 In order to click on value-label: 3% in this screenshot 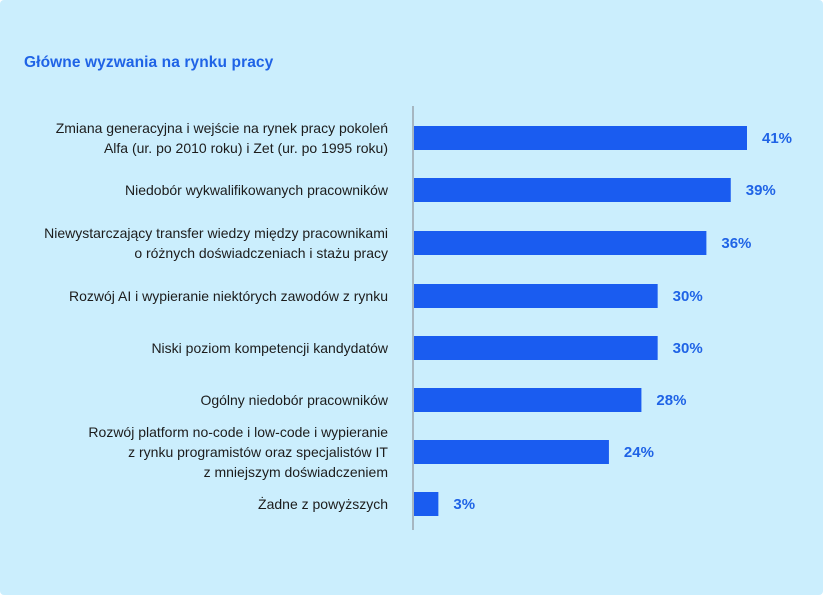, I will do `click(464, 504)`.